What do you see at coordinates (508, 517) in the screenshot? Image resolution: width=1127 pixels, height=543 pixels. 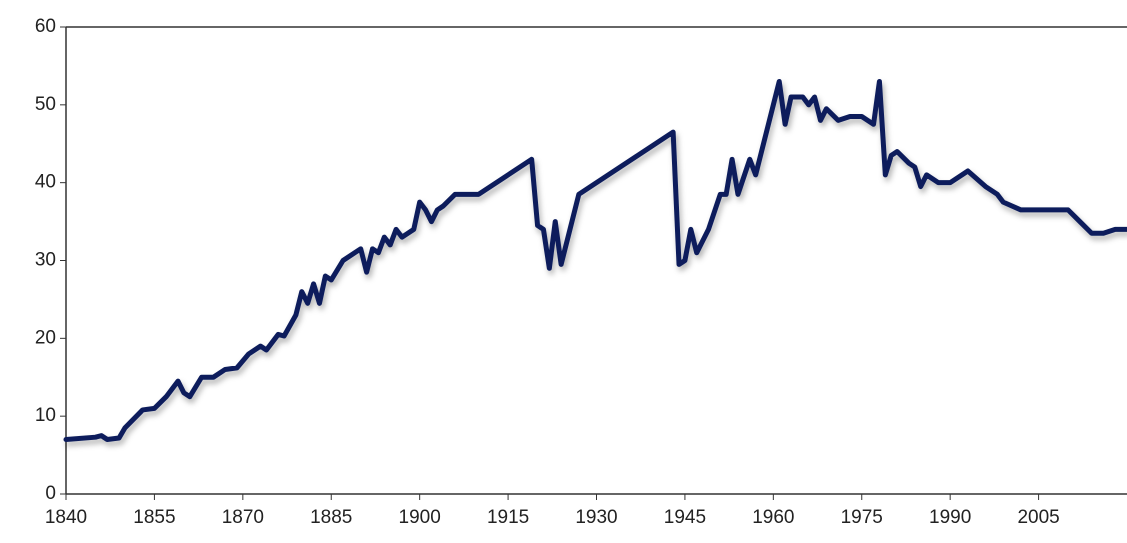 I see `x-tick-label: 1915` at bounding box center [508, 517].